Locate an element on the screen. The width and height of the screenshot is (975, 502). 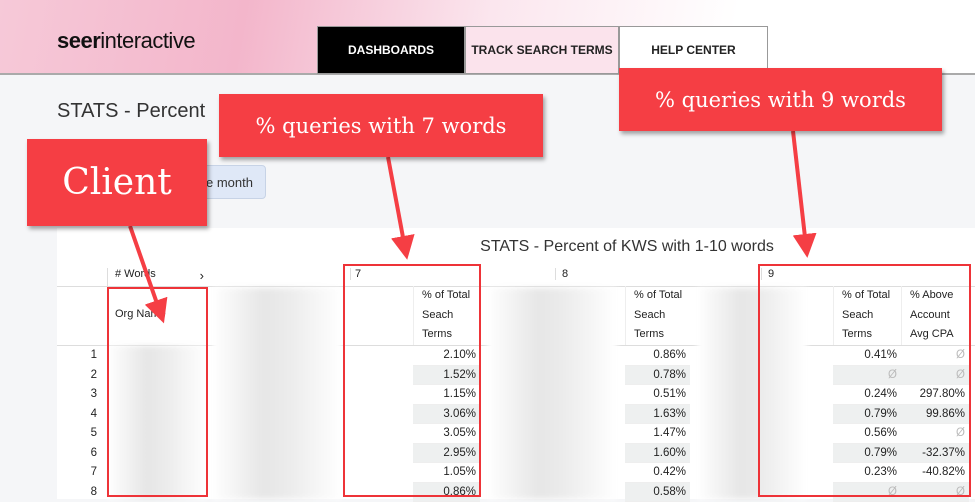
arrow-seven is located at coordinates (396, 202).